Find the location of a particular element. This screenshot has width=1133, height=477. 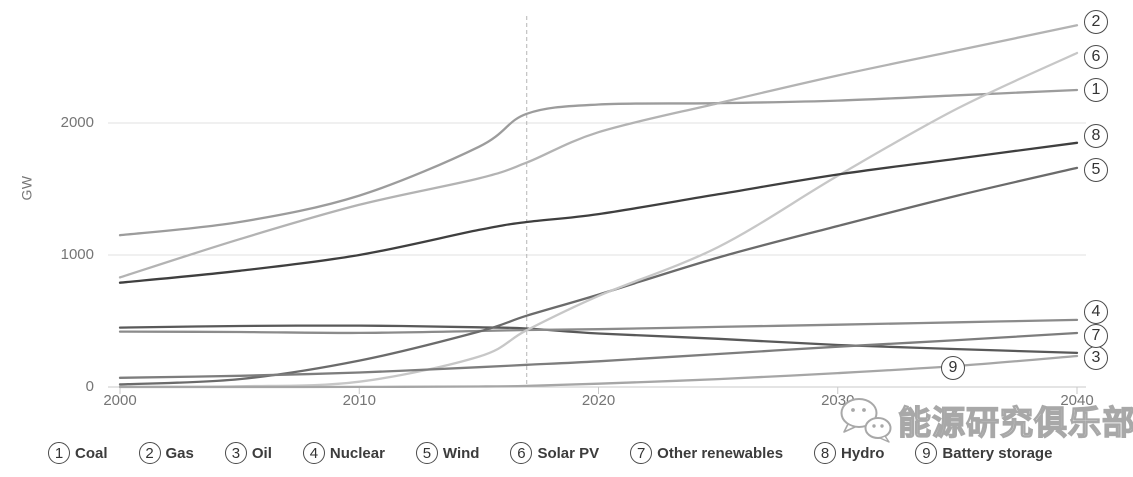

series-label-other-renewables: 7 is located at coordinates (1096, 336).